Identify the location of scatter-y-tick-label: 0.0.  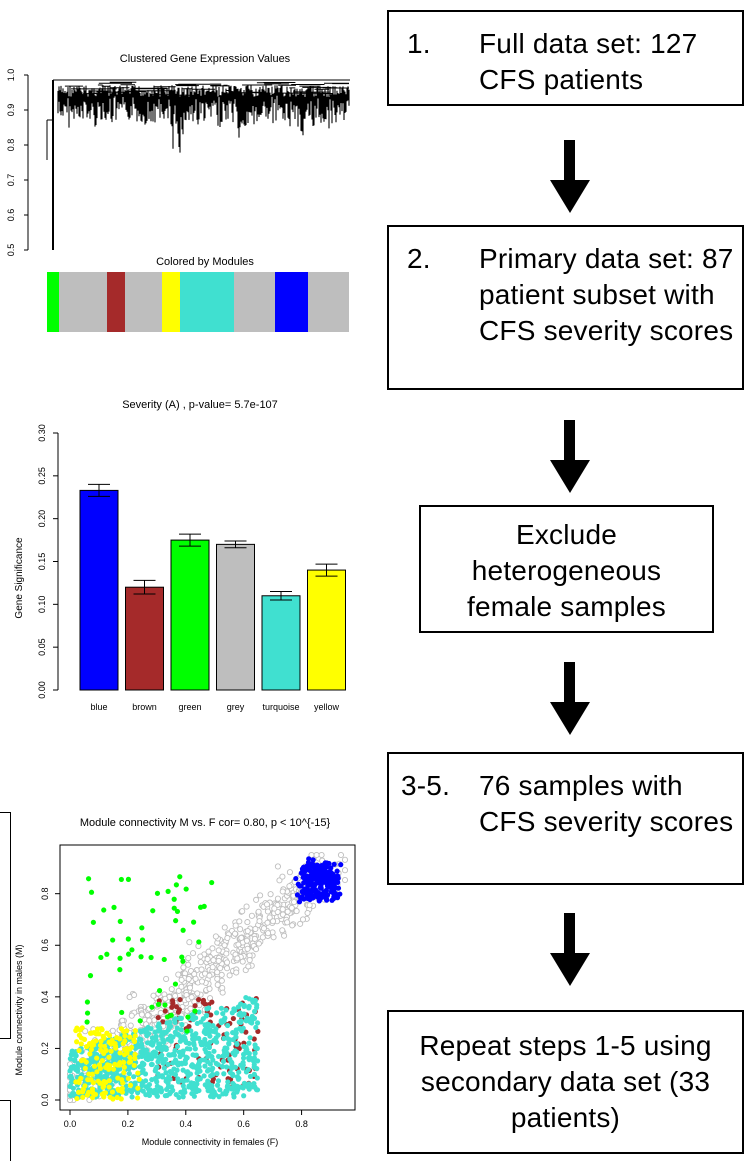
(45, 1100).